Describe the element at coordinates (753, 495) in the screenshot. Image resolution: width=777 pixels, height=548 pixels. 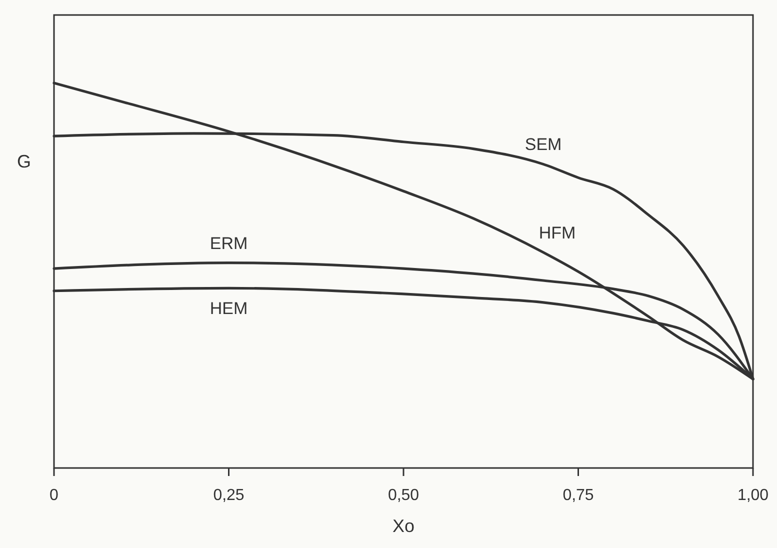
I see `x-tick-label: 1,00` at that location.